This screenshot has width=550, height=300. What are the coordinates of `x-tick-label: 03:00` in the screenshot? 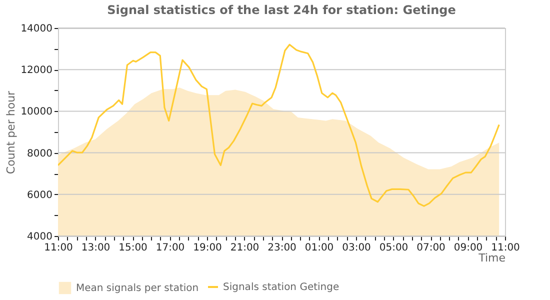 It's located at (356, 248).